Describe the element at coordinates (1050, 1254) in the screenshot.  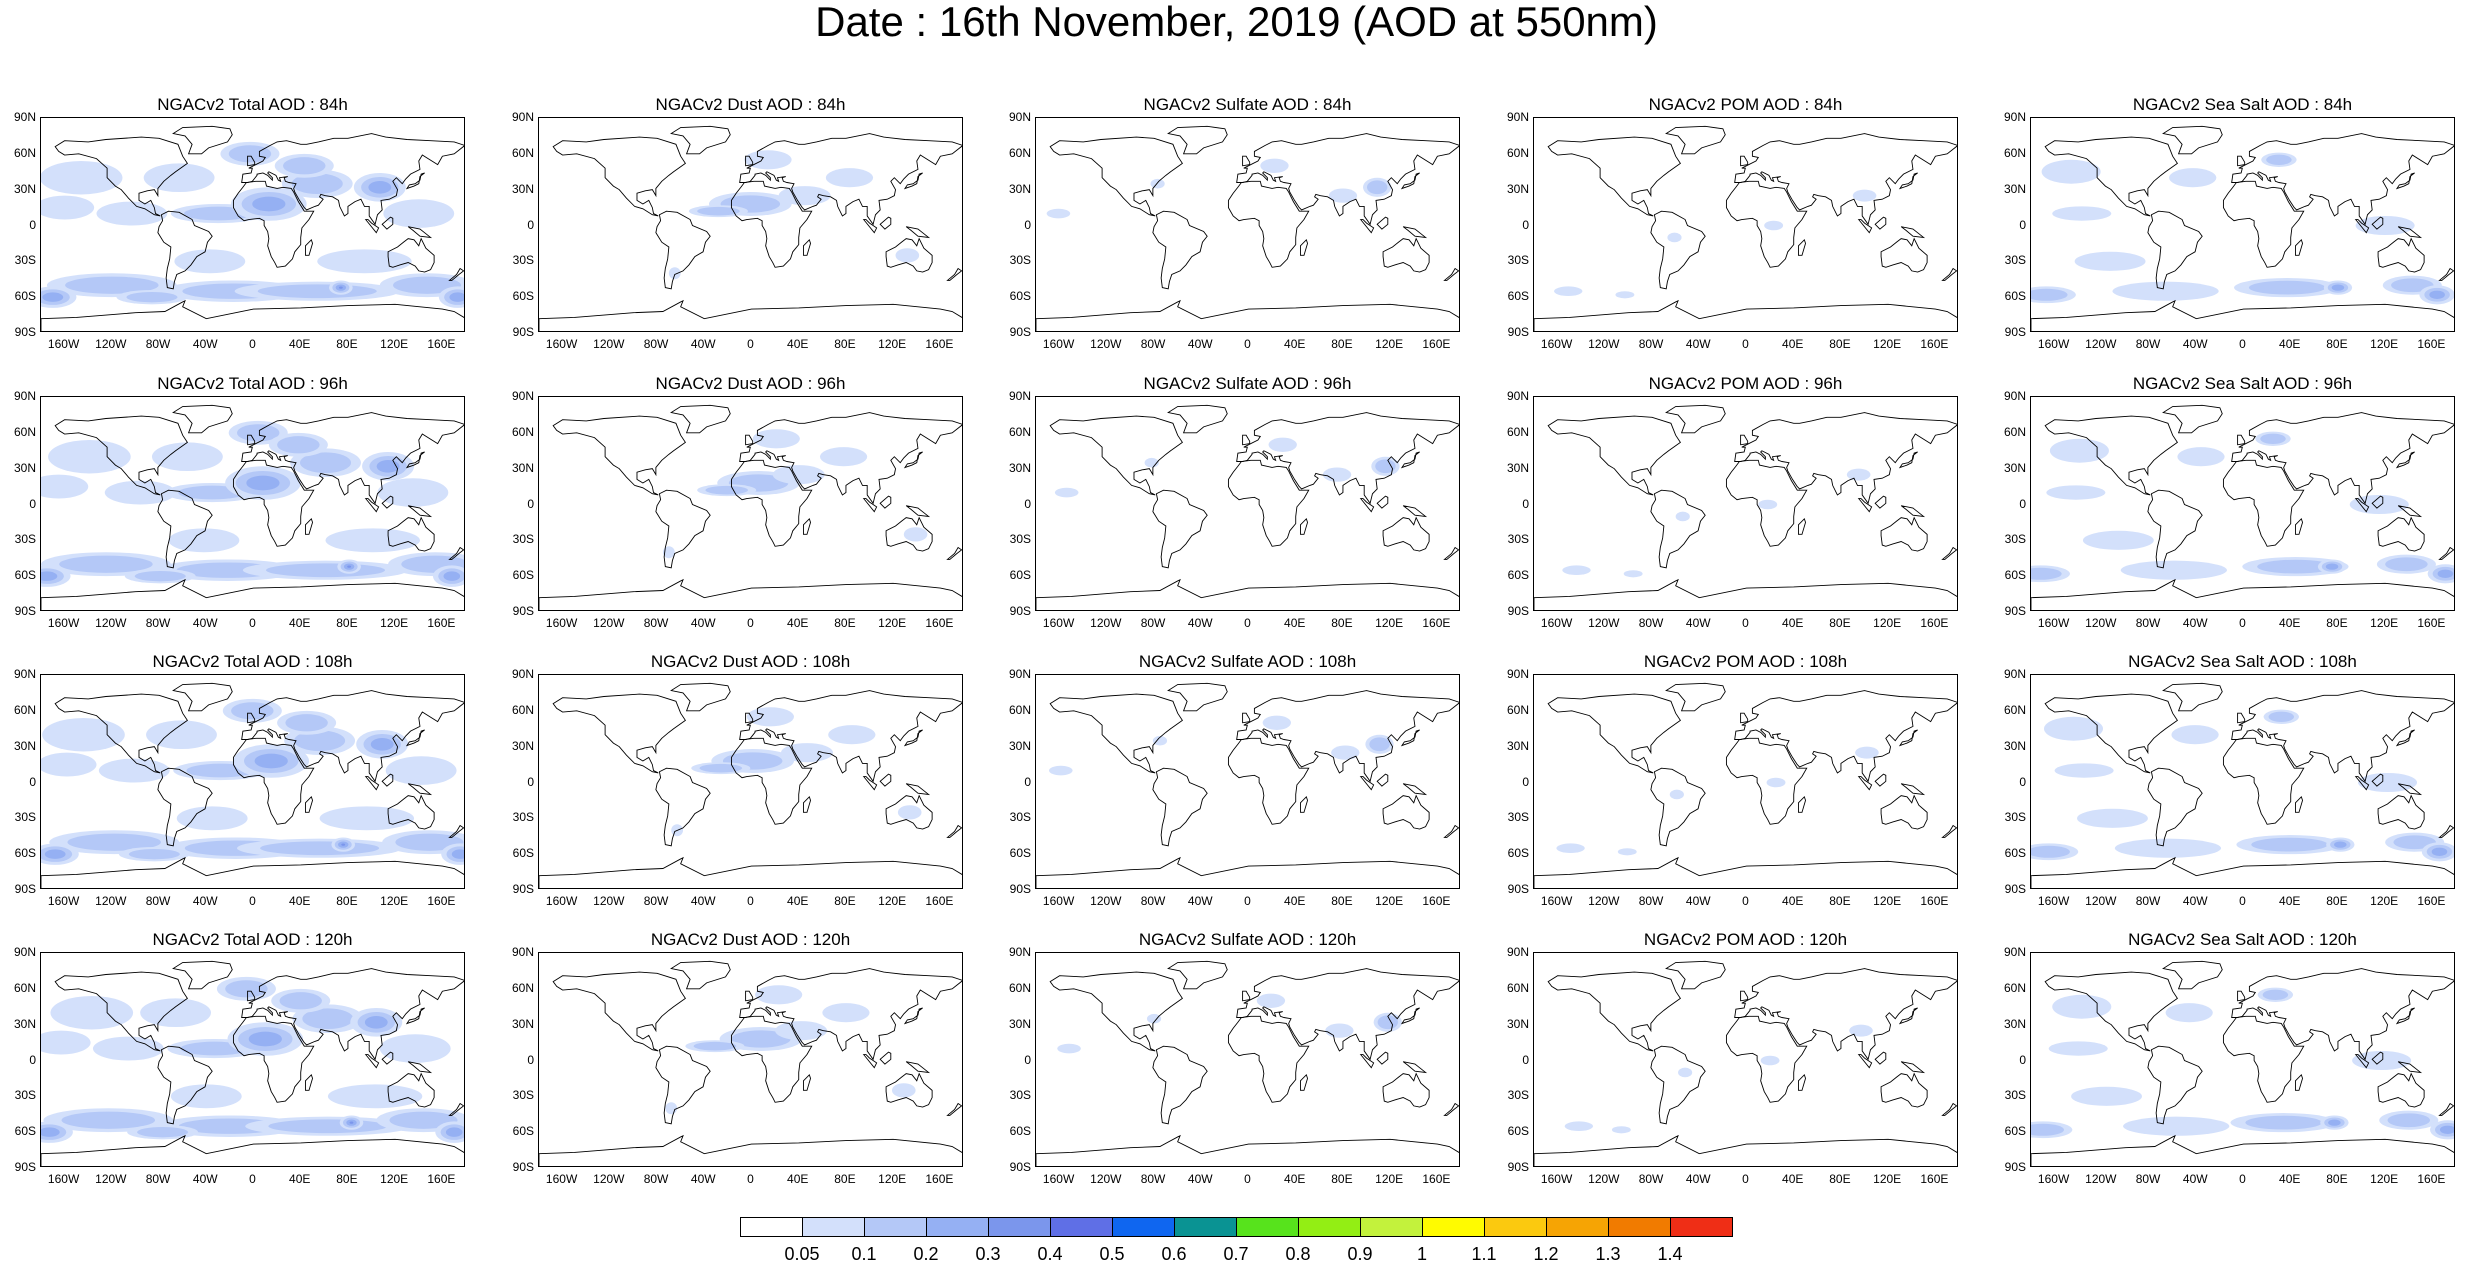
I see `colorbar-label: 0.4` at that location.